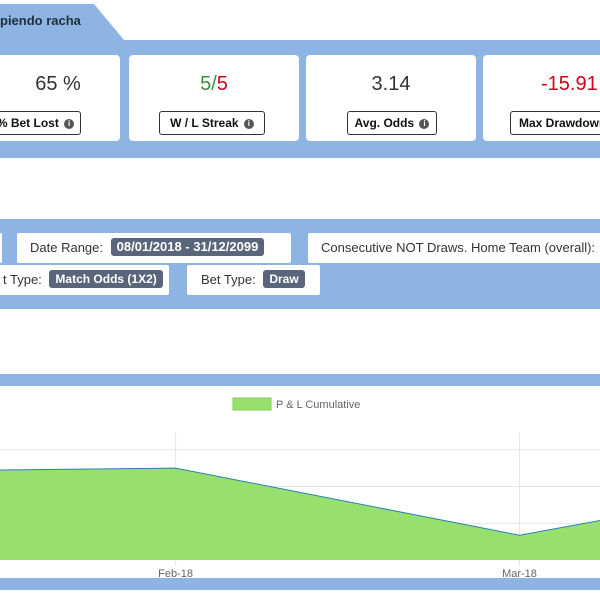 Image resolution: width=600 pixels, height=600 pixels. I want to click on wl-streak-card: 5/5 W / L Streak i, so click(214, 98).